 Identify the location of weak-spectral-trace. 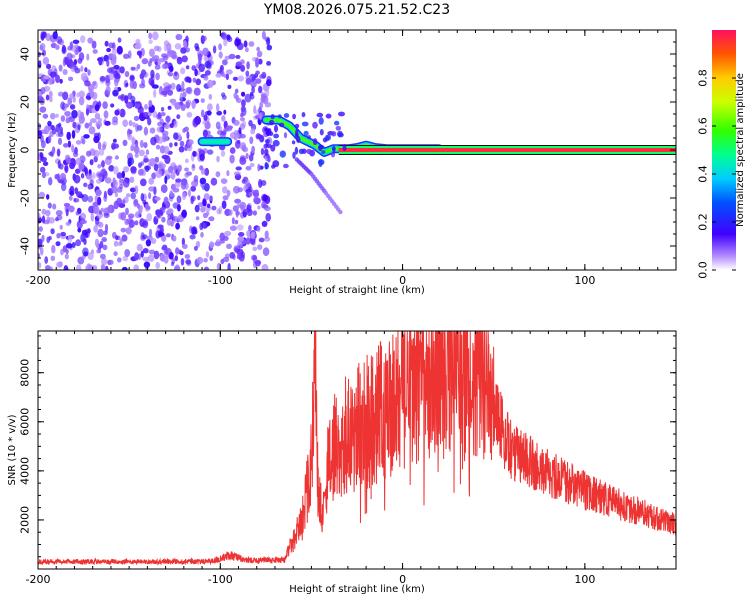
(318, 186).